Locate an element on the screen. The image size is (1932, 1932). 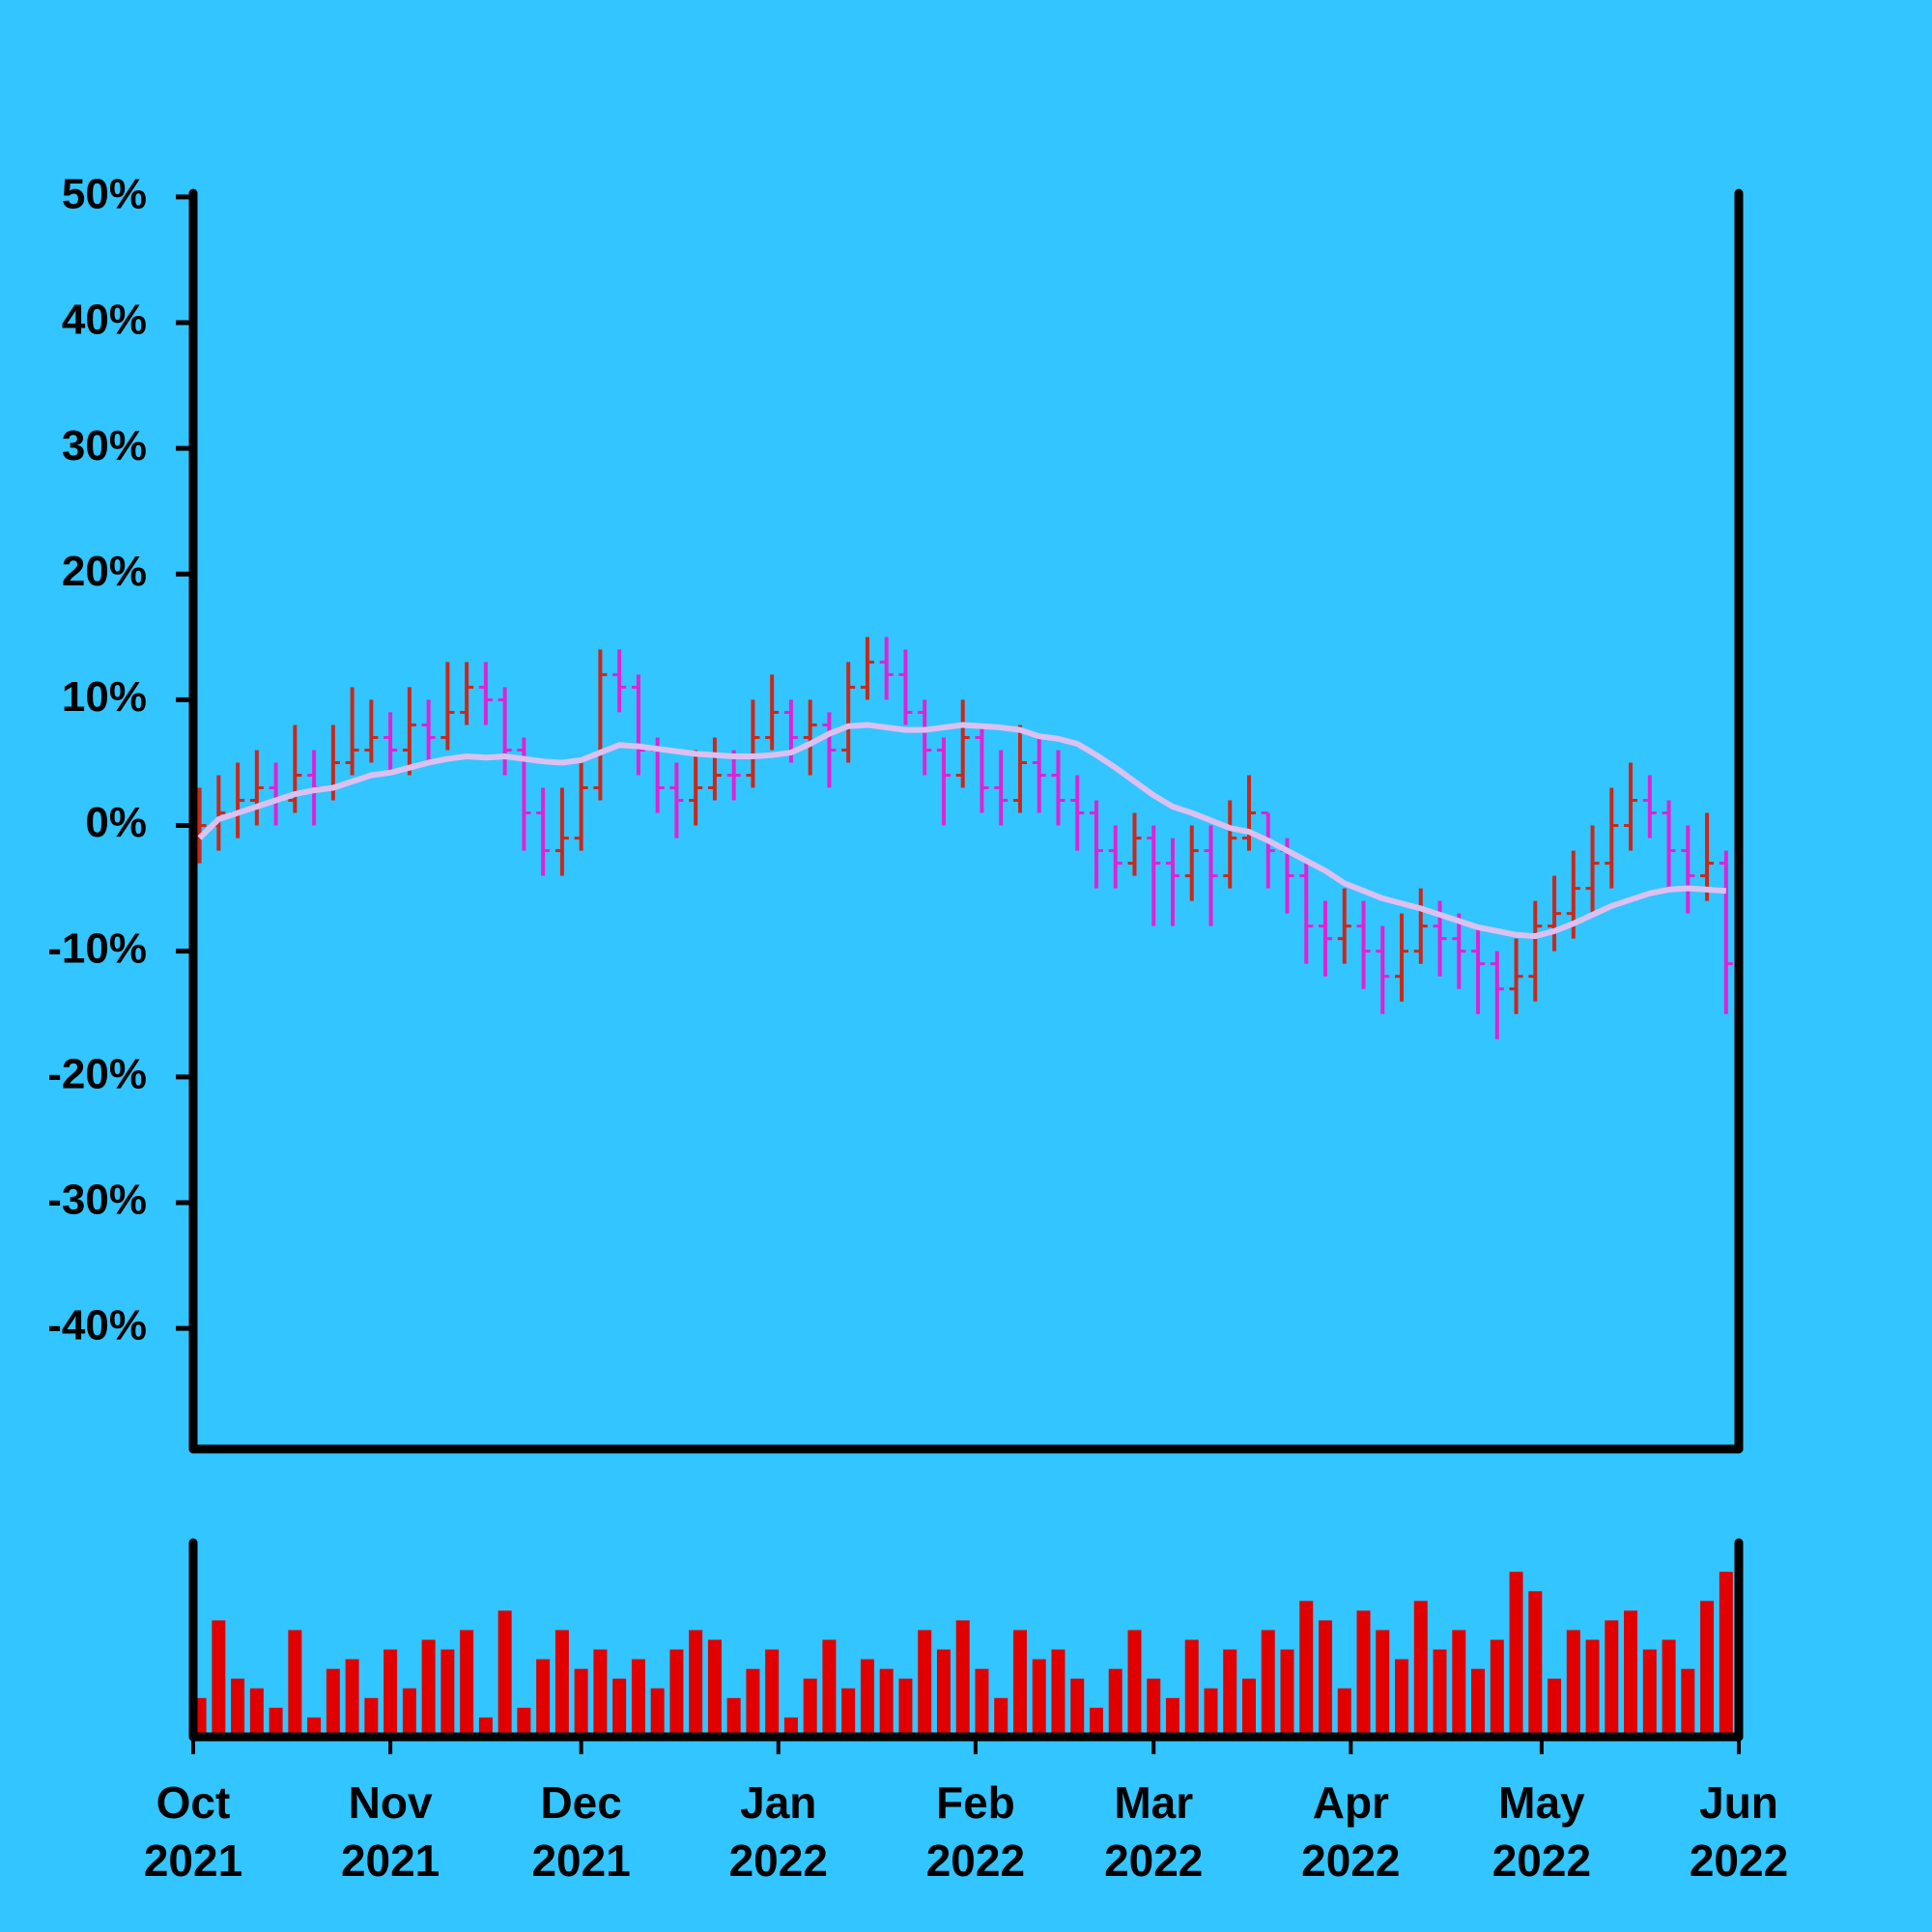
y-tick-label: 40% is located at coordinates (104, 320).